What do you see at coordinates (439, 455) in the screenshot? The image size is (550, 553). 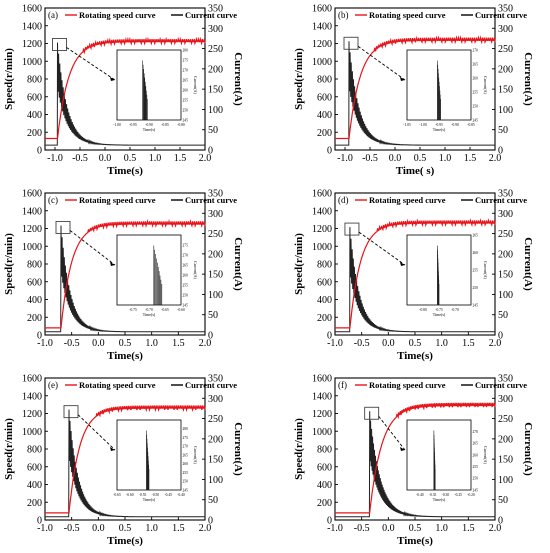 I see `inset-frame` at bounding box center [439, 455].